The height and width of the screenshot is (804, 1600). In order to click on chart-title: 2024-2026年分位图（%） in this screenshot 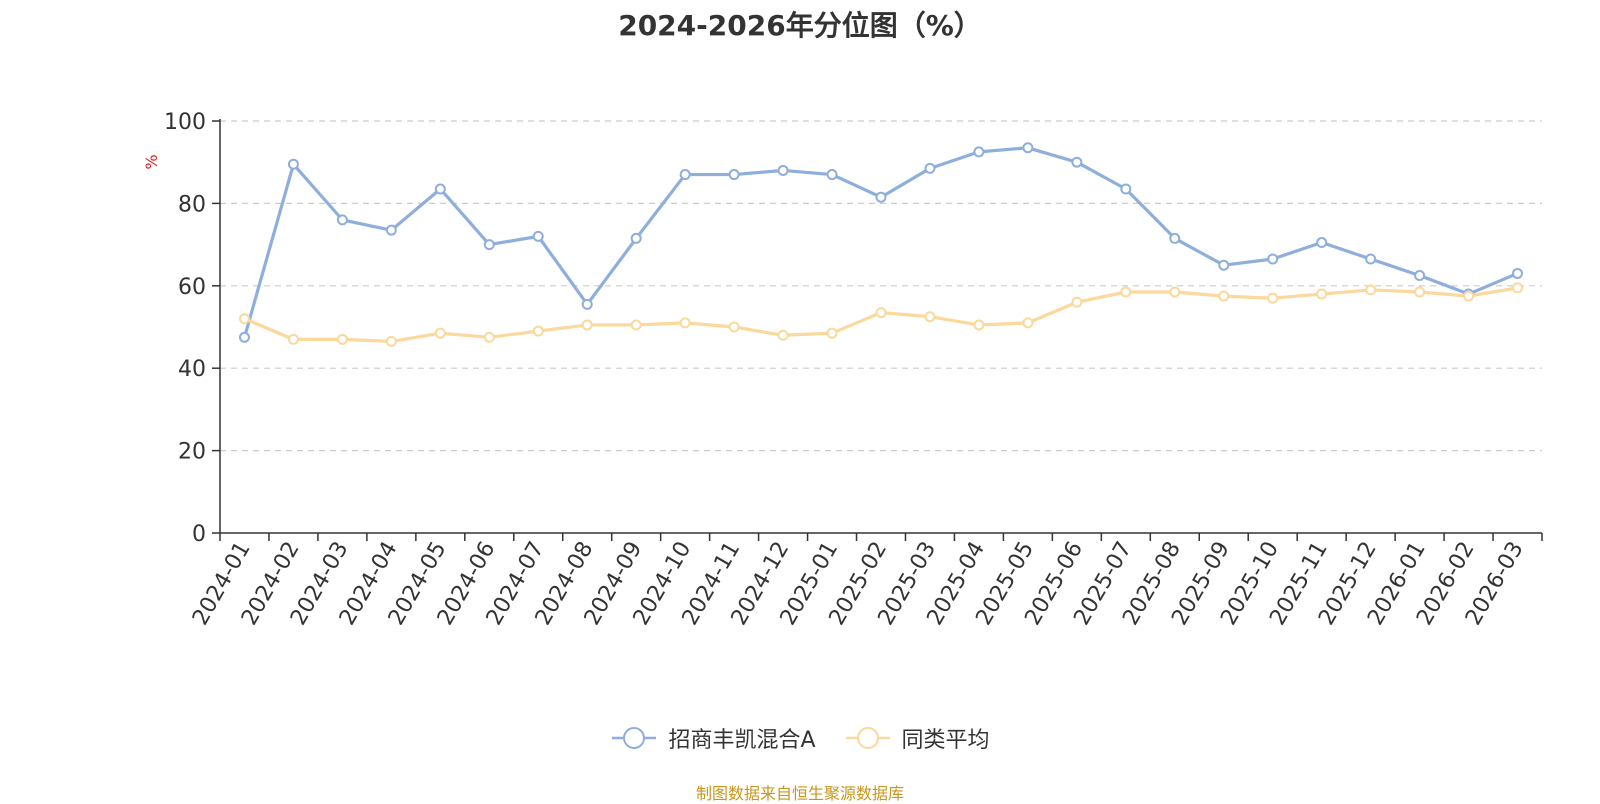, I will do `click(800, 25)`.